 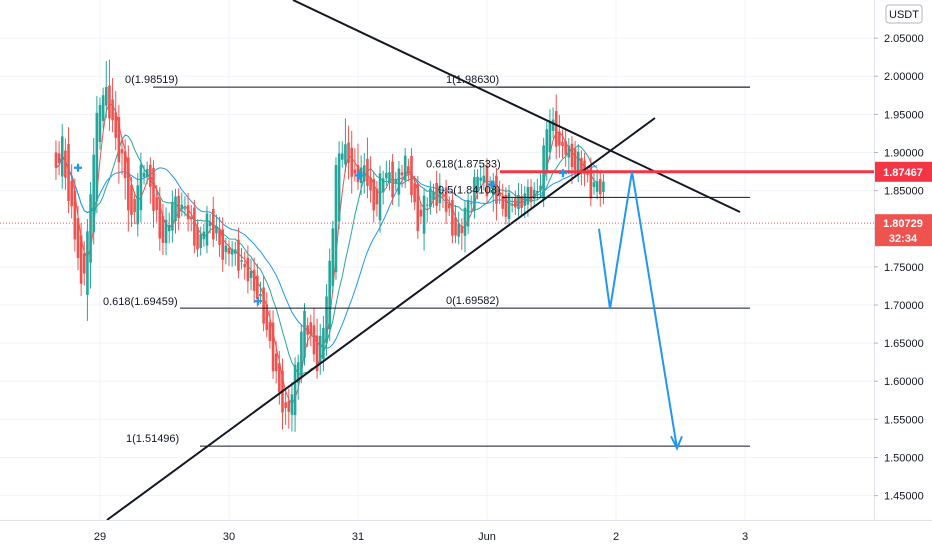 What do you see at coordinates (100, 537) in the screenshot?
I see `x-tick-label: 29` at bounding box center [100, 537].